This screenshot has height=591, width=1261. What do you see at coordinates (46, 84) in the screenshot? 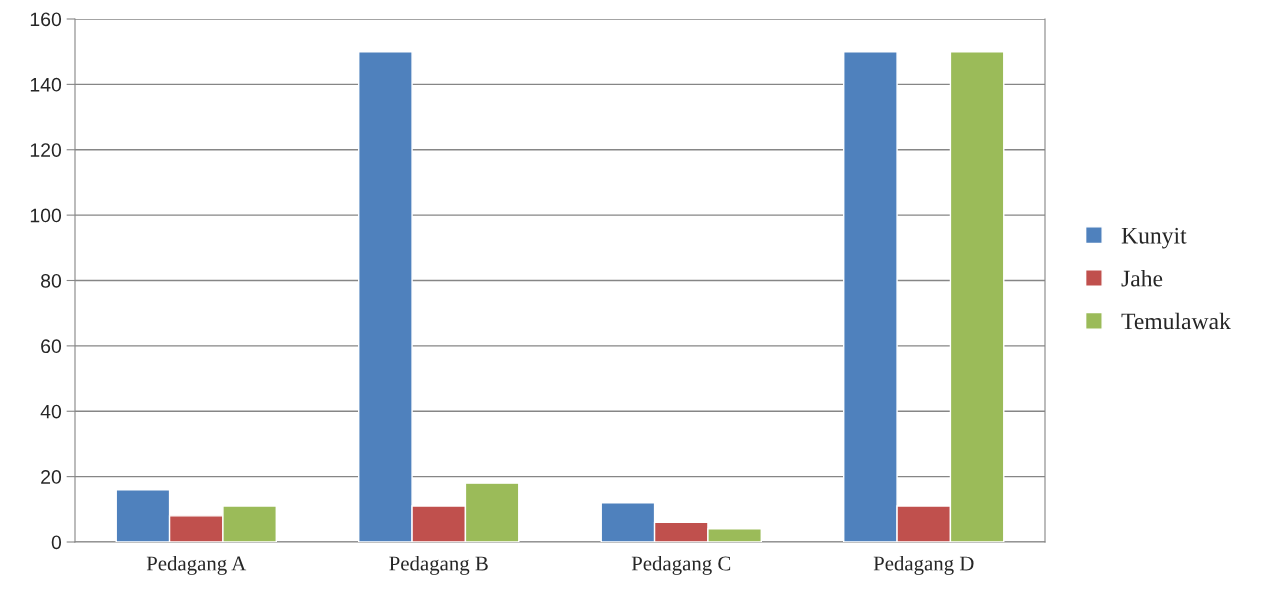
I see `y-tick-label: 140` at bounding box center [46, 84].